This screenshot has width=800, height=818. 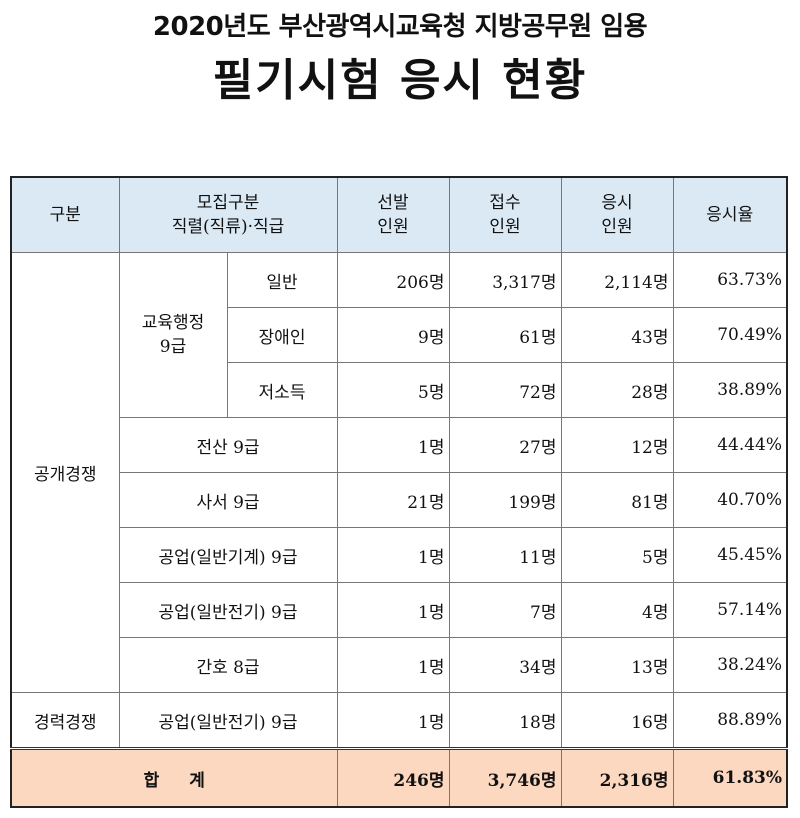 I want to click on table-row: 간호 8급 1명 34명 13명 38.24%, so click(x=399, y=665).